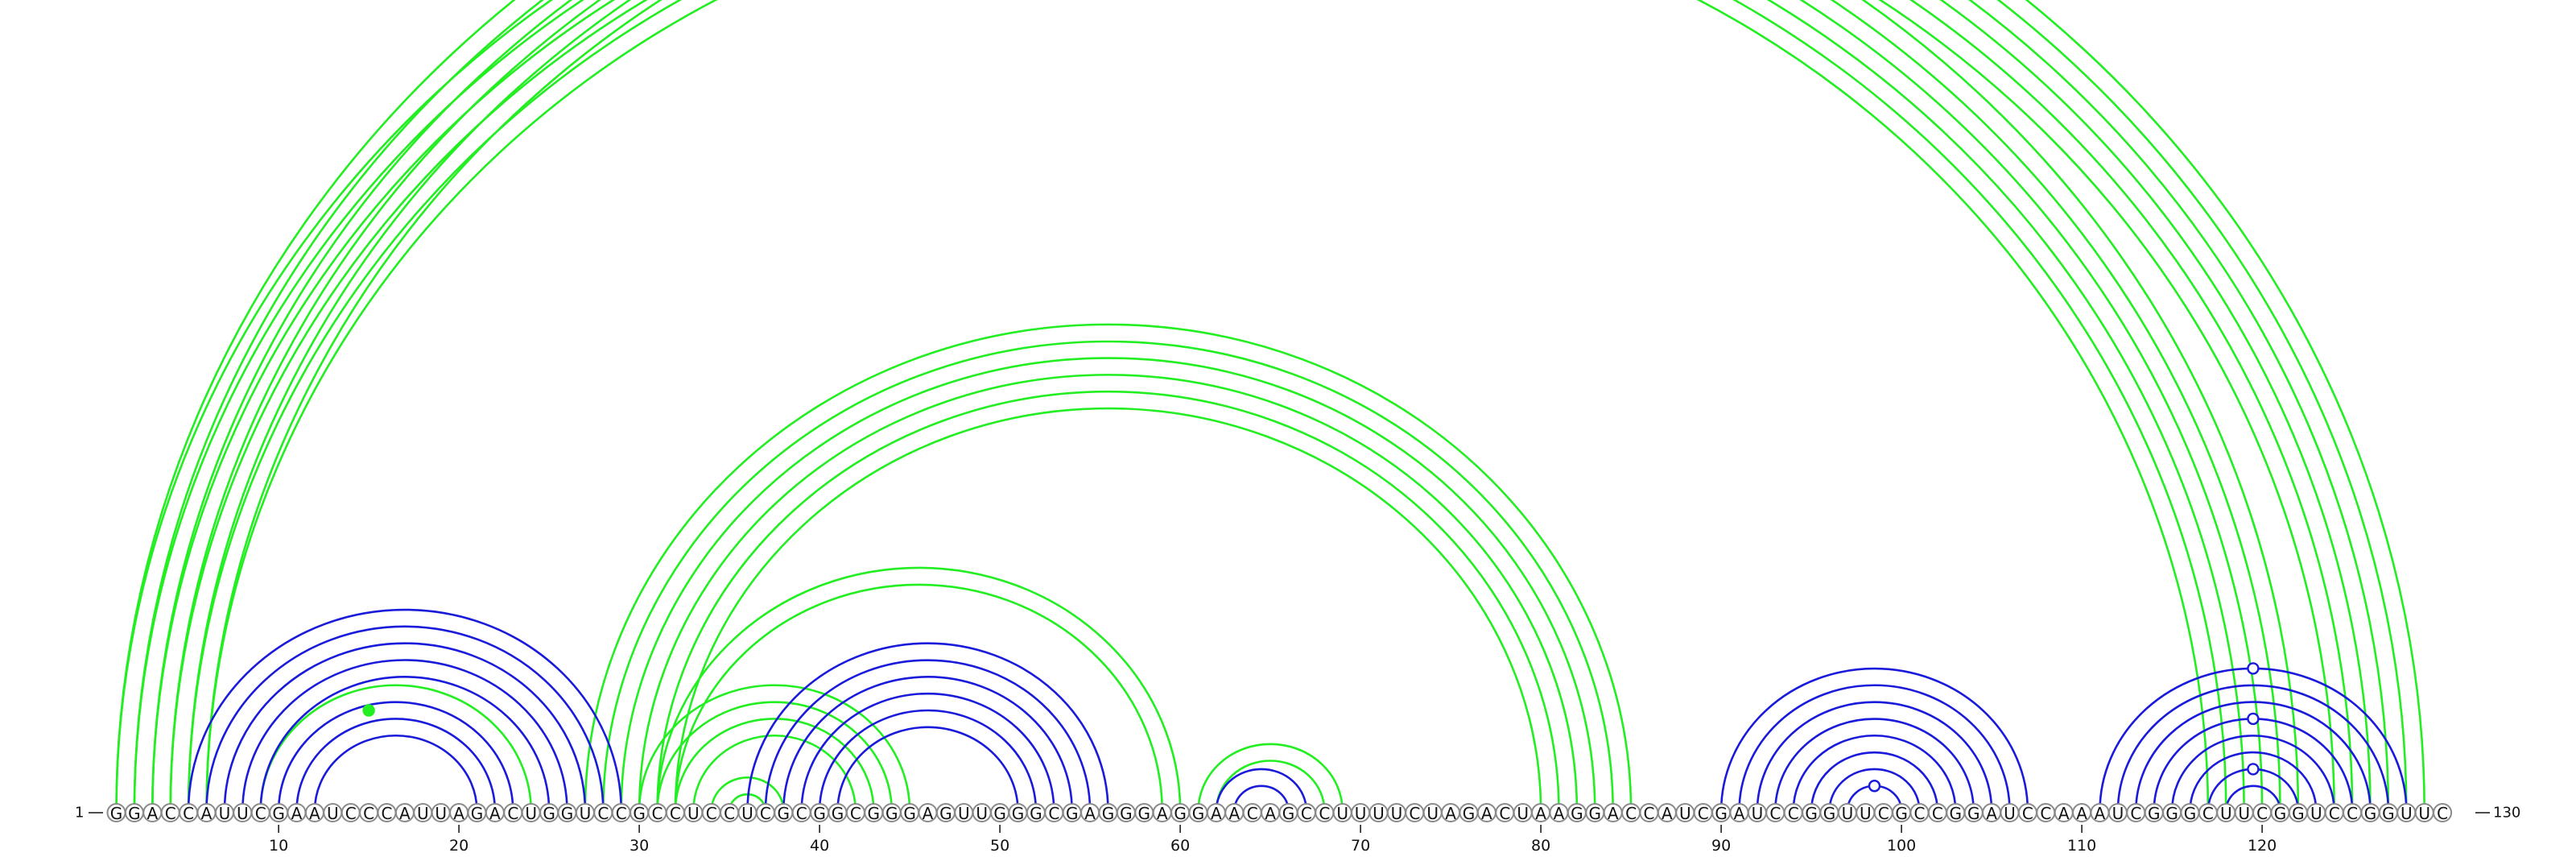 The width and height of the screenshot is (2576, 857). Describe the element at coordinates (369, 813) in the screenshot. I see `nucleotide-15: C` at that location.